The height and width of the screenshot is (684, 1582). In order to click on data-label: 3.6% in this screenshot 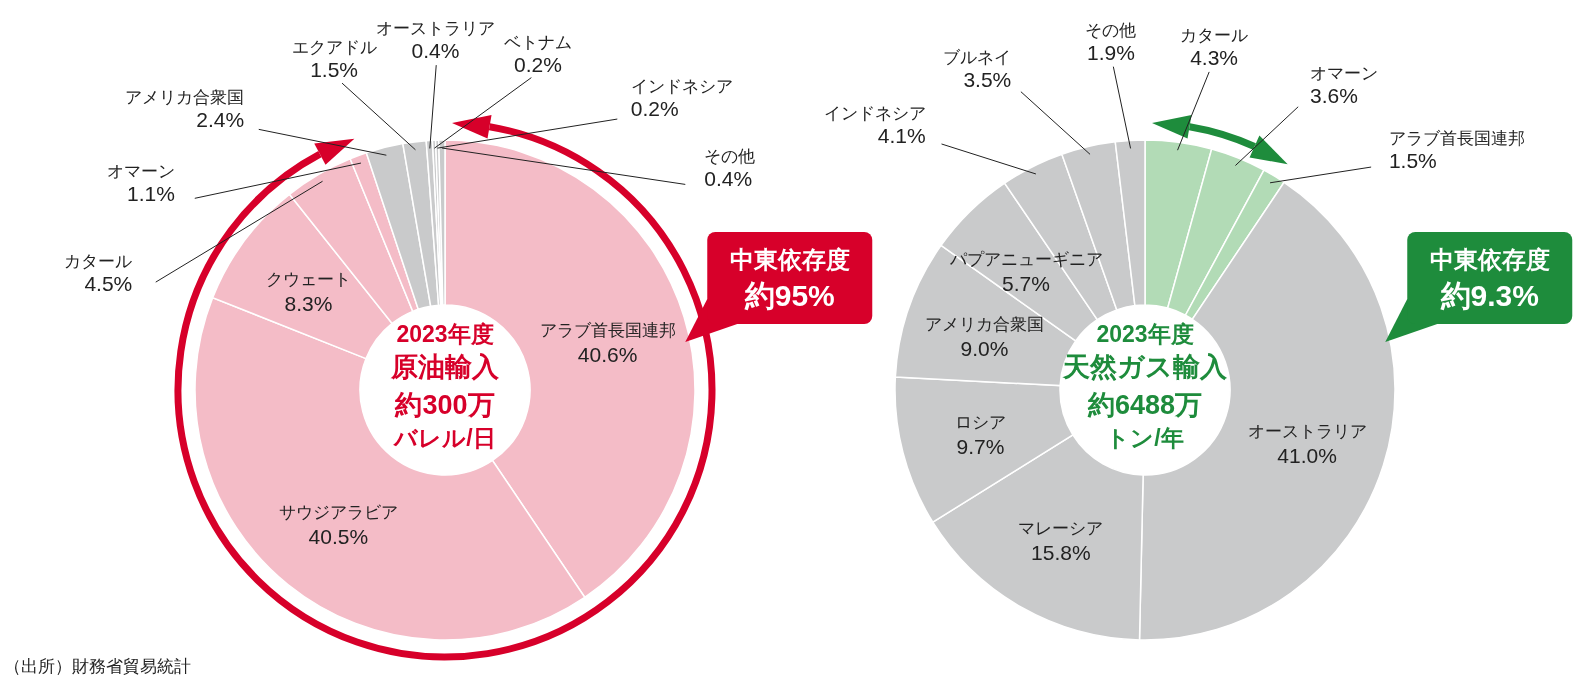, I will do `click(1334, 95)`.